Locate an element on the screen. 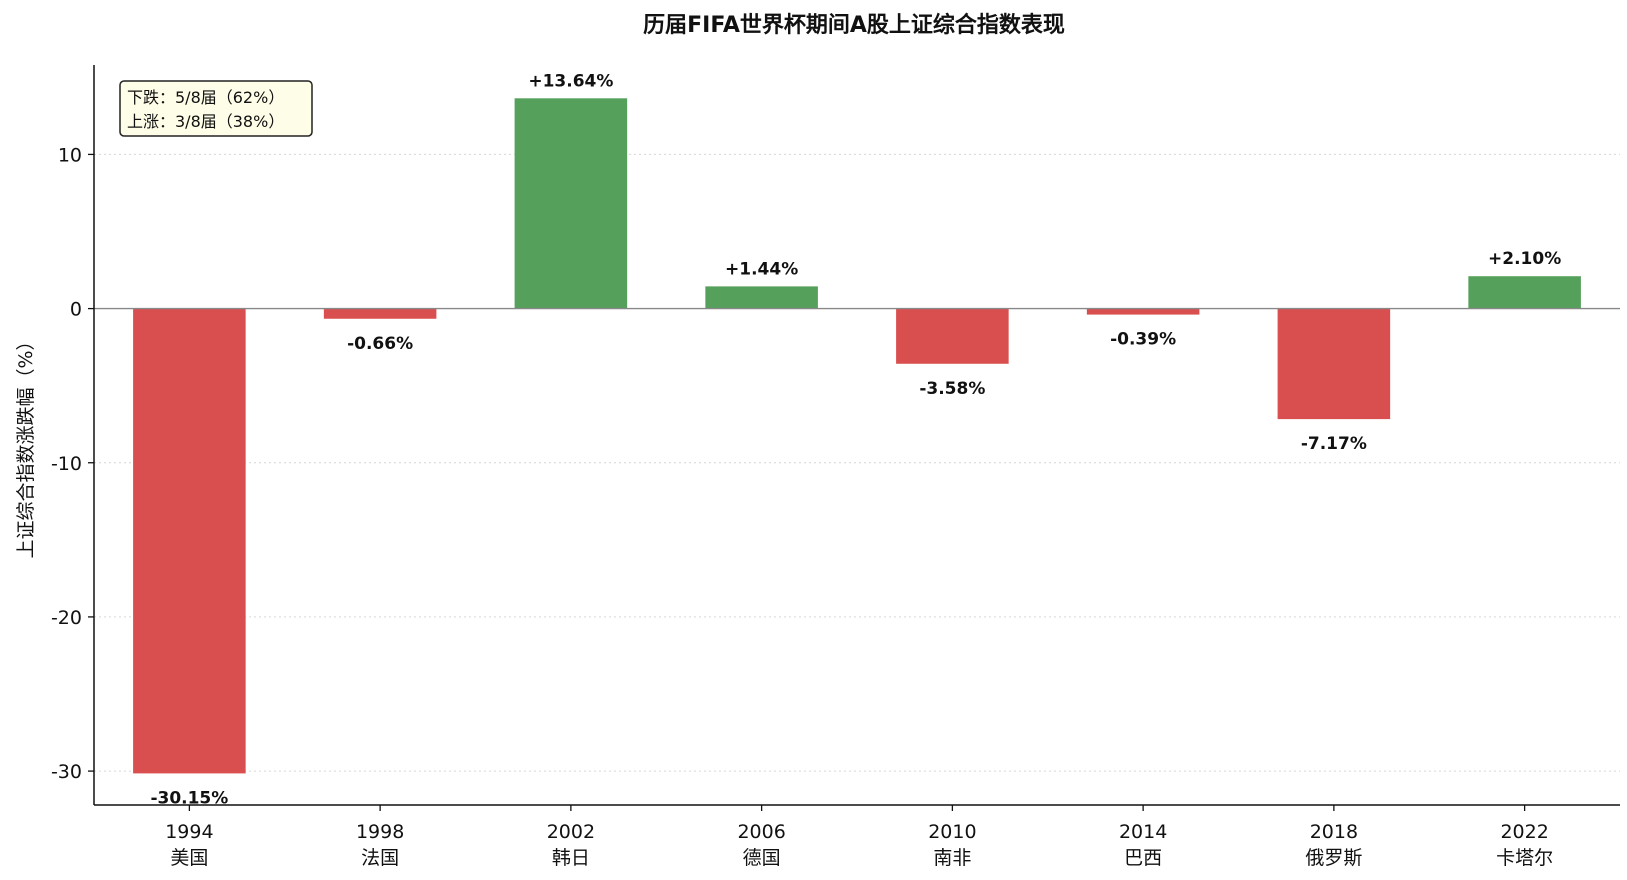  bar-1994 is located at coordinates (189, 541).